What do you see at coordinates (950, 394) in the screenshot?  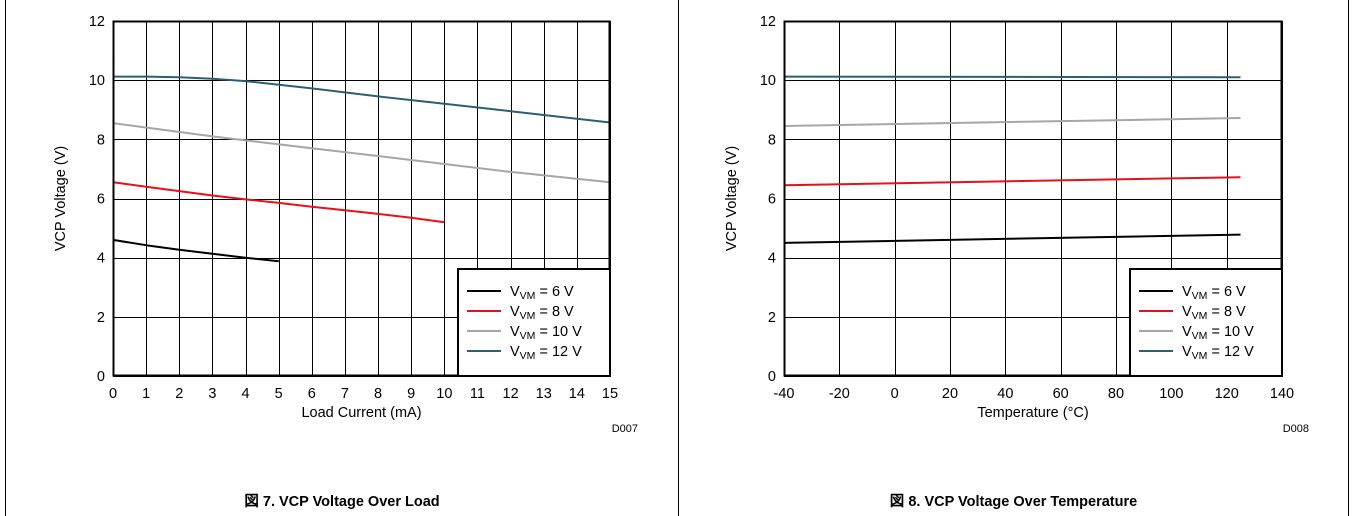 I see `x-tick-label: 20` at bounding box center [950, 394].